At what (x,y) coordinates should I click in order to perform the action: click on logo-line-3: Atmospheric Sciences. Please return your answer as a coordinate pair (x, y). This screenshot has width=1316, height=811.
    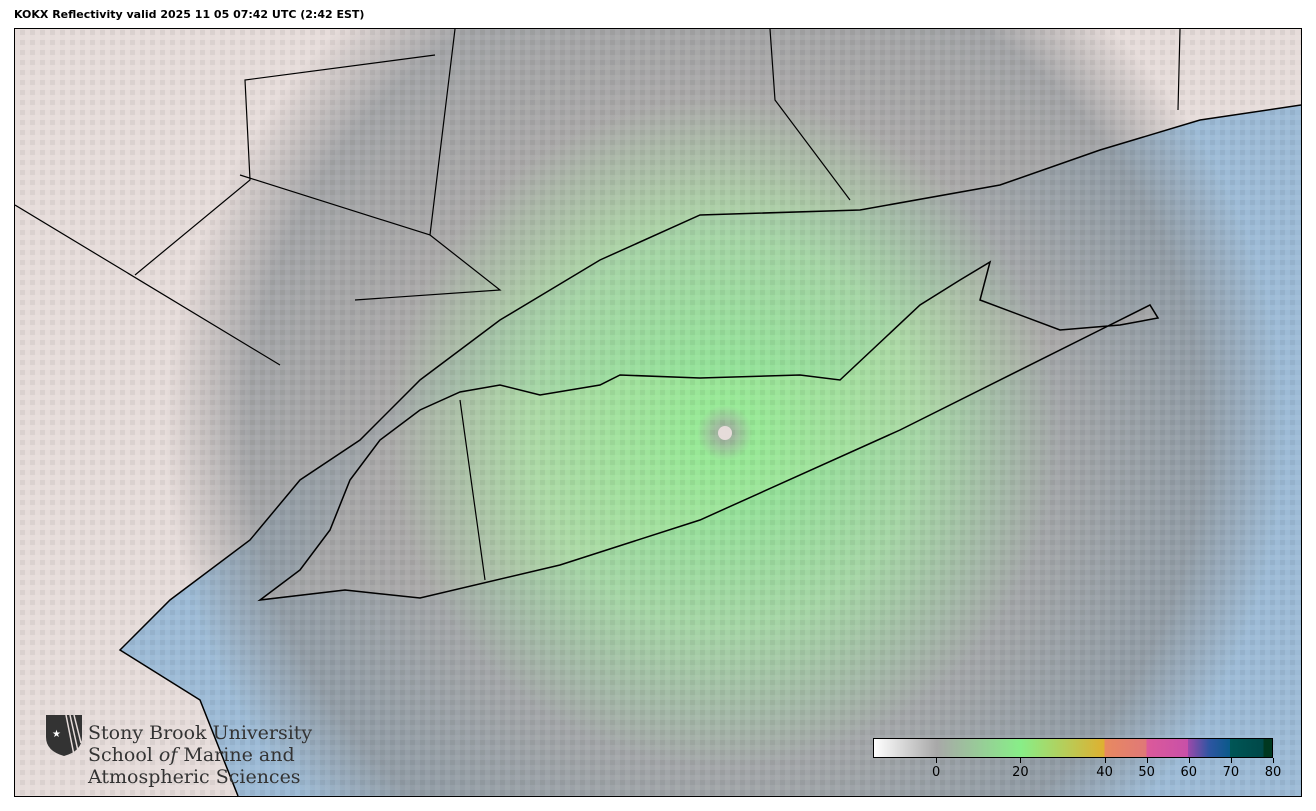
    Looking at the image, I should click on (194, 777).